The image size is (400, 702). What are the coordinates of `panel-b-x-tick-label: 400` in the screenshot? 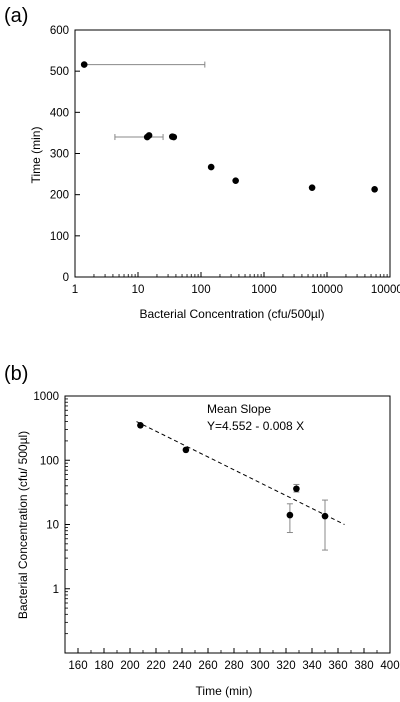 It's located at (389, 666).